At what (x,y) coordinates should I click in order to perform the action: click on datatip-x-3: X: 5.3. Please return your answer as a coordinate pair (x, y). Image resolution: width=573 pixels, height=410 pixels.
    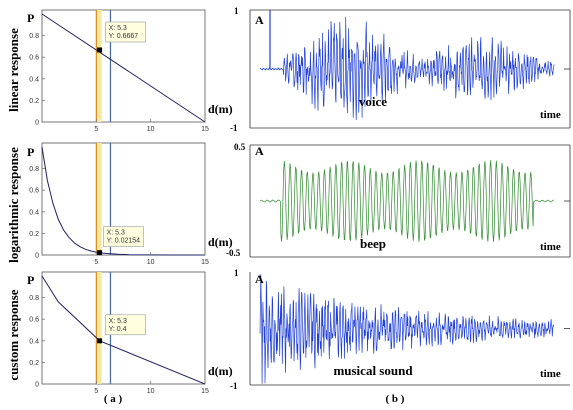
    Looking at the image, I should click on (118, 321).